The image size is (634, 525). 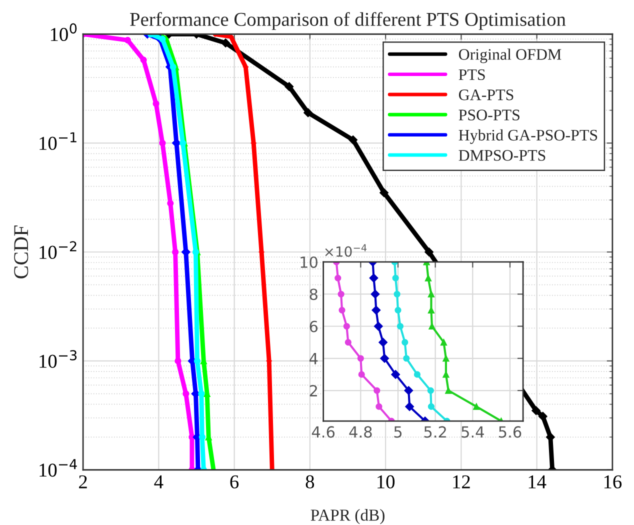 I want to click on y-tick-label: 10$^{−4}$, so click(x=58, y=468).